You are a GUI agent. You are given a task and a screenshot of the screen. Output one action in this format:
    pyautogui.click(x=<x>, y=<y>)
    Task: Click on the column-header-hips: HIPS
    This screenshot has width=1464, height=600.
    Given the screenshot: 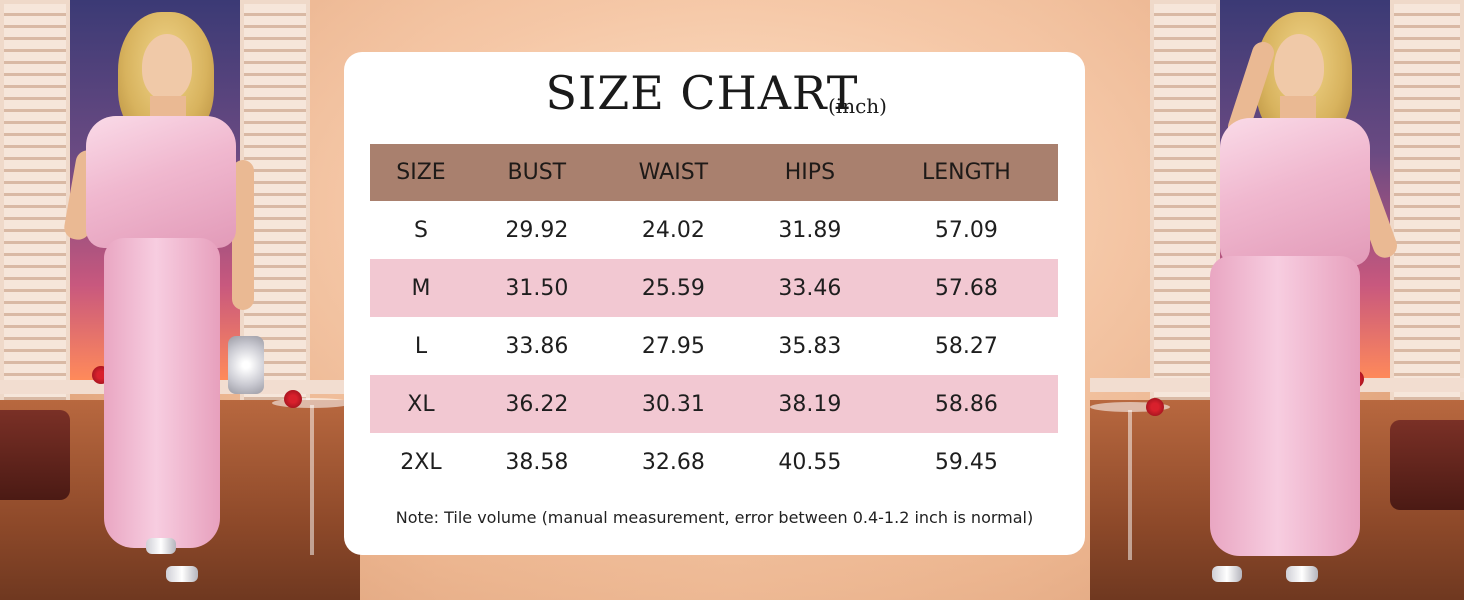 What is the action you would take?
    pyautogui.click(x=810, y=172)
    